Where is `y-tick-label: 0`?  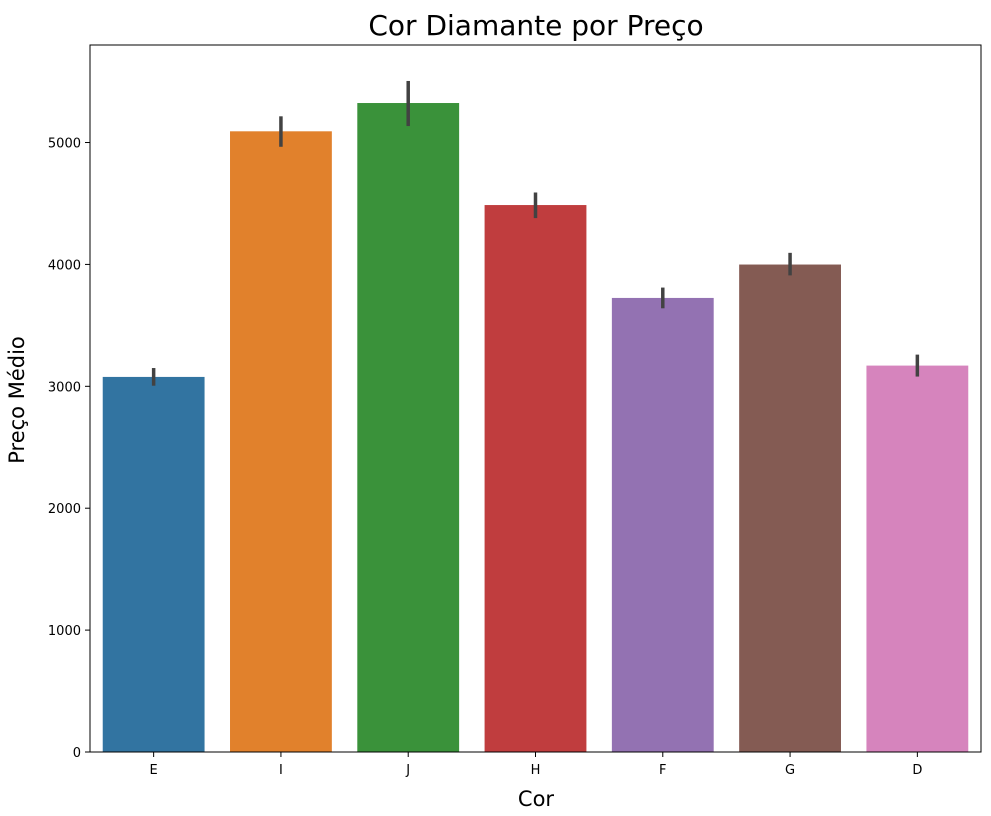 y-tick-label: 0 is located at coordinates (77, 753).